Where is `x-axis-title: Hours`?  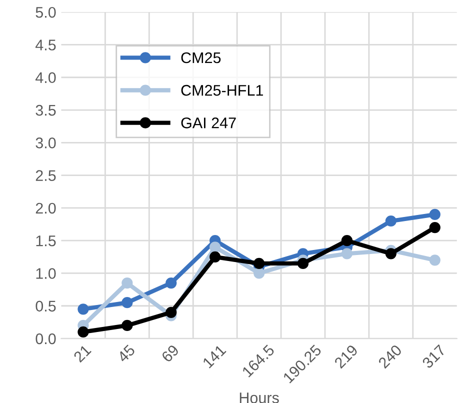
x-axis-title: Hours is located at coordinates (259, 397).